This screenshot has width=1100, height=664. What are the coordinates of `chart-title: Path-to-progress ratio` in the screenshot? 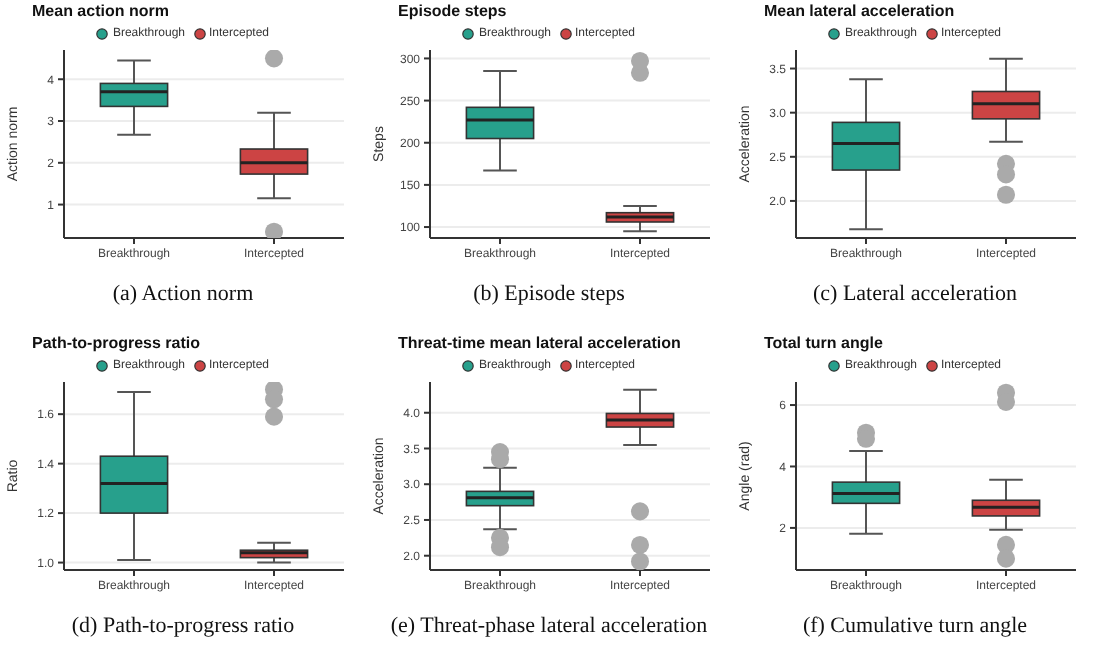 It's located at (116, 344).